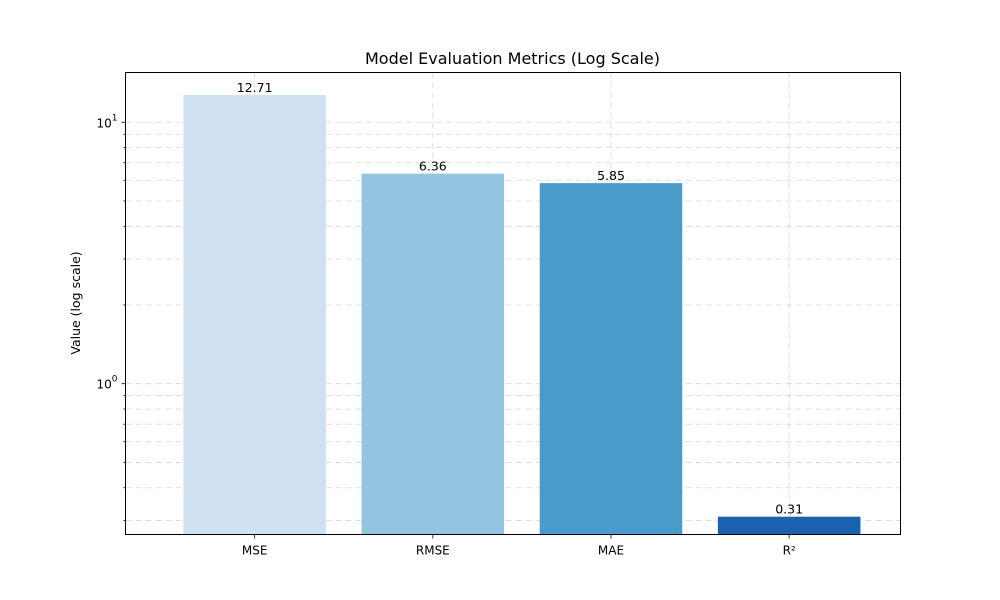  Describe the element at coordinates (254, 315) in the screenshot. I see `bar-mse` at that location.